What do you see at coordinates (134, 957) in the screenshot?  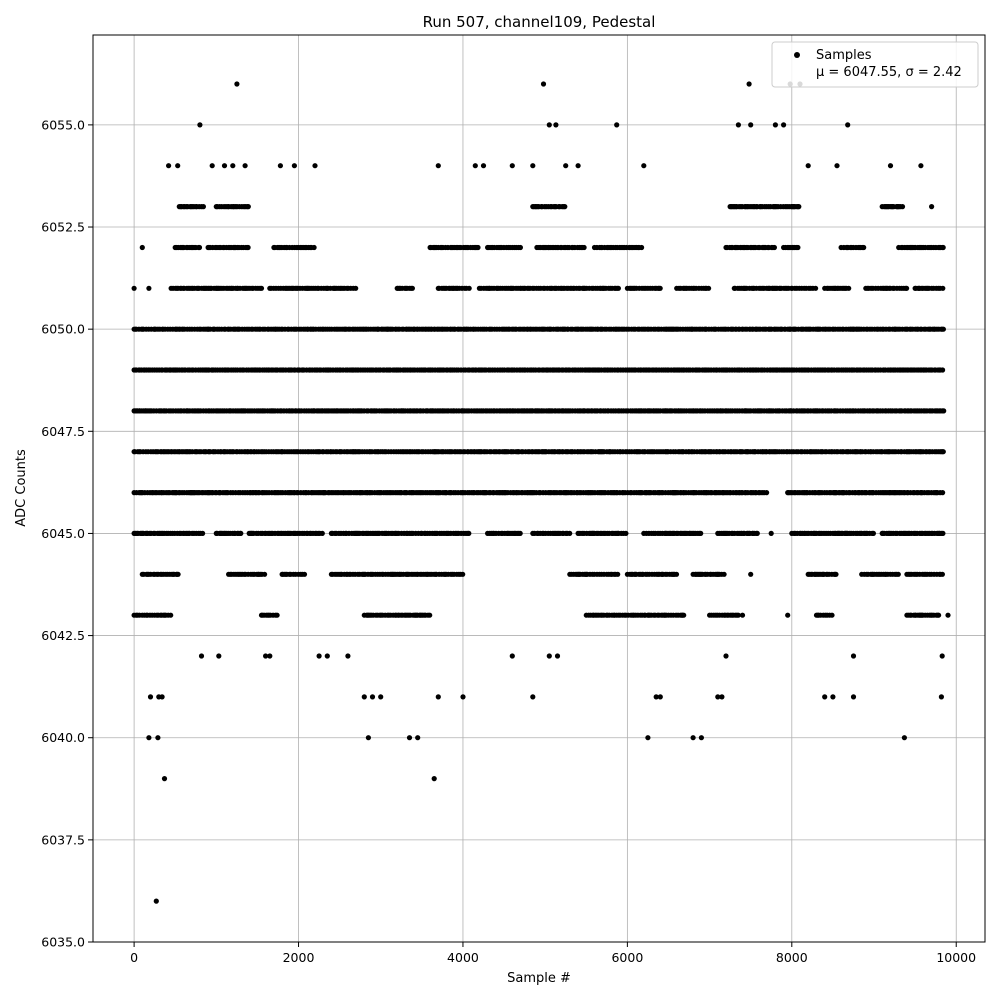 I see `x-tick-label: 0` at bounding box center [134, 957].